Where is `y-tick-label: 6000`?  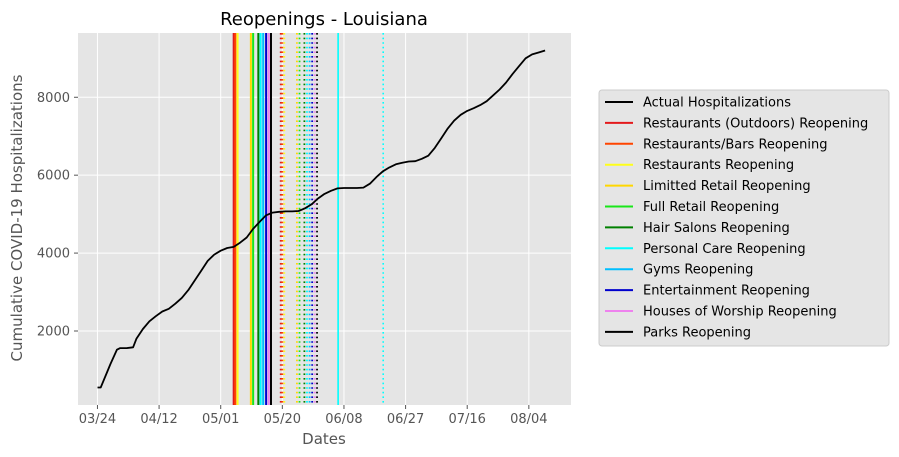 y-tick-label: 6000 is located at coordinates (53, 176).